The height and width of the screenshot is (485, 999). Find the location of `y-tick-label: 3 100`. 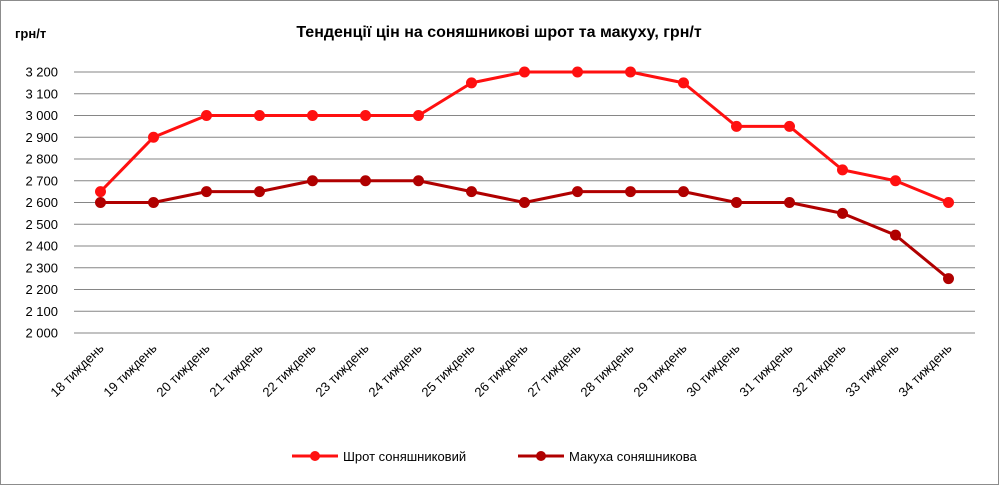

y-tick-label: 3 100 is located at coordinates (41, 93).